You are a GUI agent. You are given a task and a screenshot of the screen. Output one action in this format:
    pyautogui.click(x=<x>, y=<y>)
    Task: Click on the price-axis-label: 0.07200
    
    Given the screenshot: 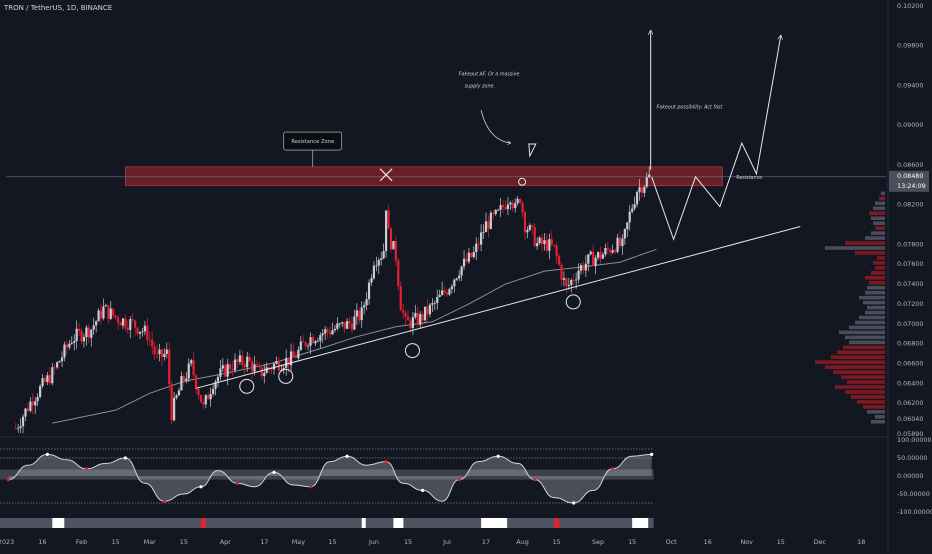 What is the action you would take?
    pyautogui.click(x=910, y=304)
    